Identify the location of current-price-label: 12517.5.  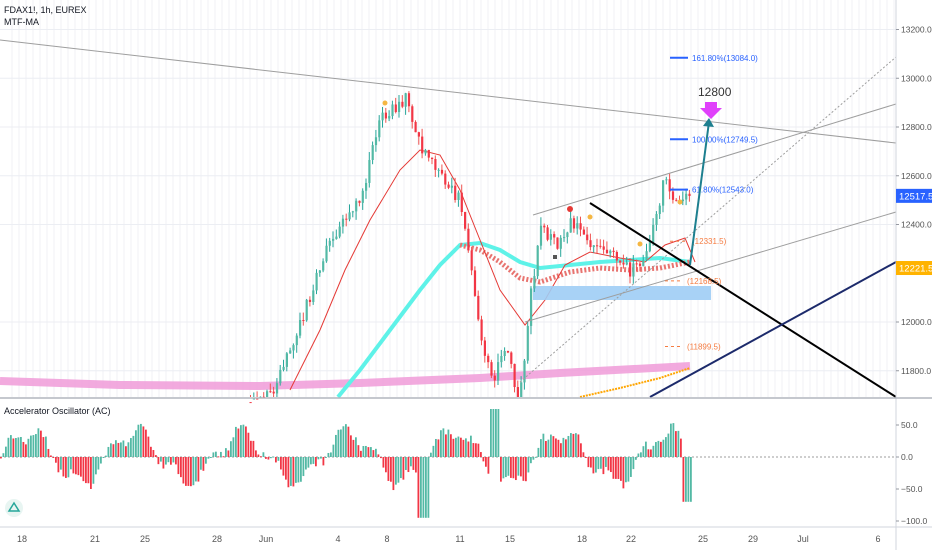
(915, 196).